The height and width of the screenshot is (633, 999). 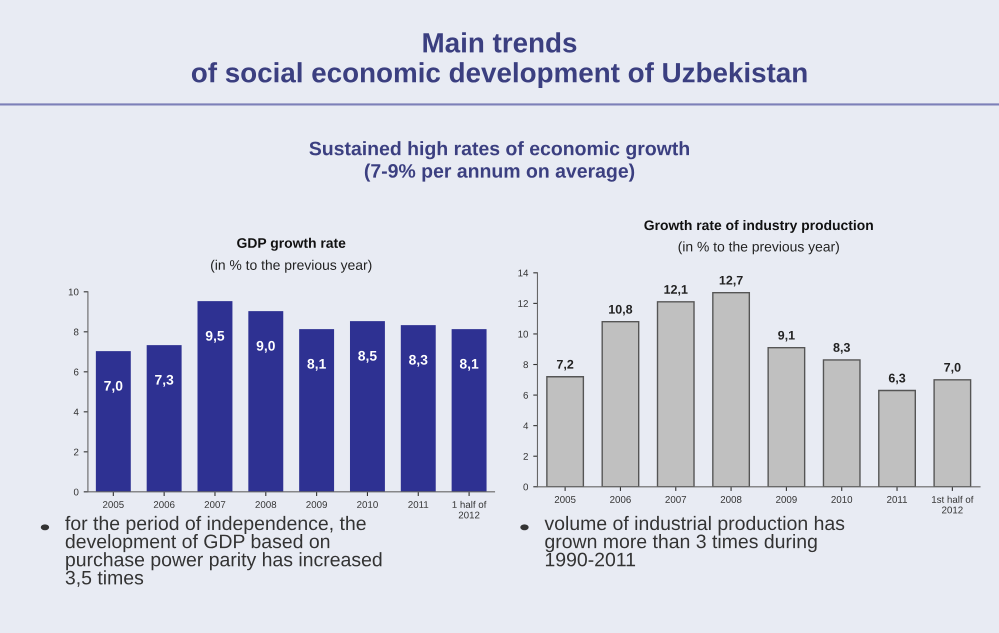 I want to click on x-tick-label: 1 half of 2012, so click(x=469, y=509).